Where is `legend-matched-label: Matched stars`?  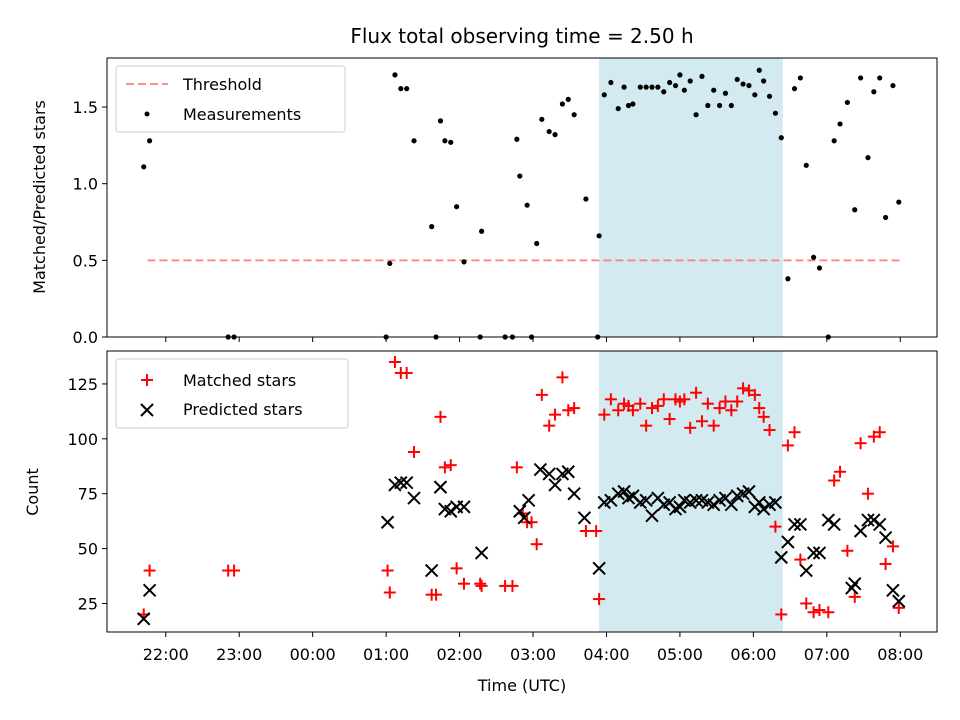 legend-matched-label: Matched stars is located at coordinates (239, 380).